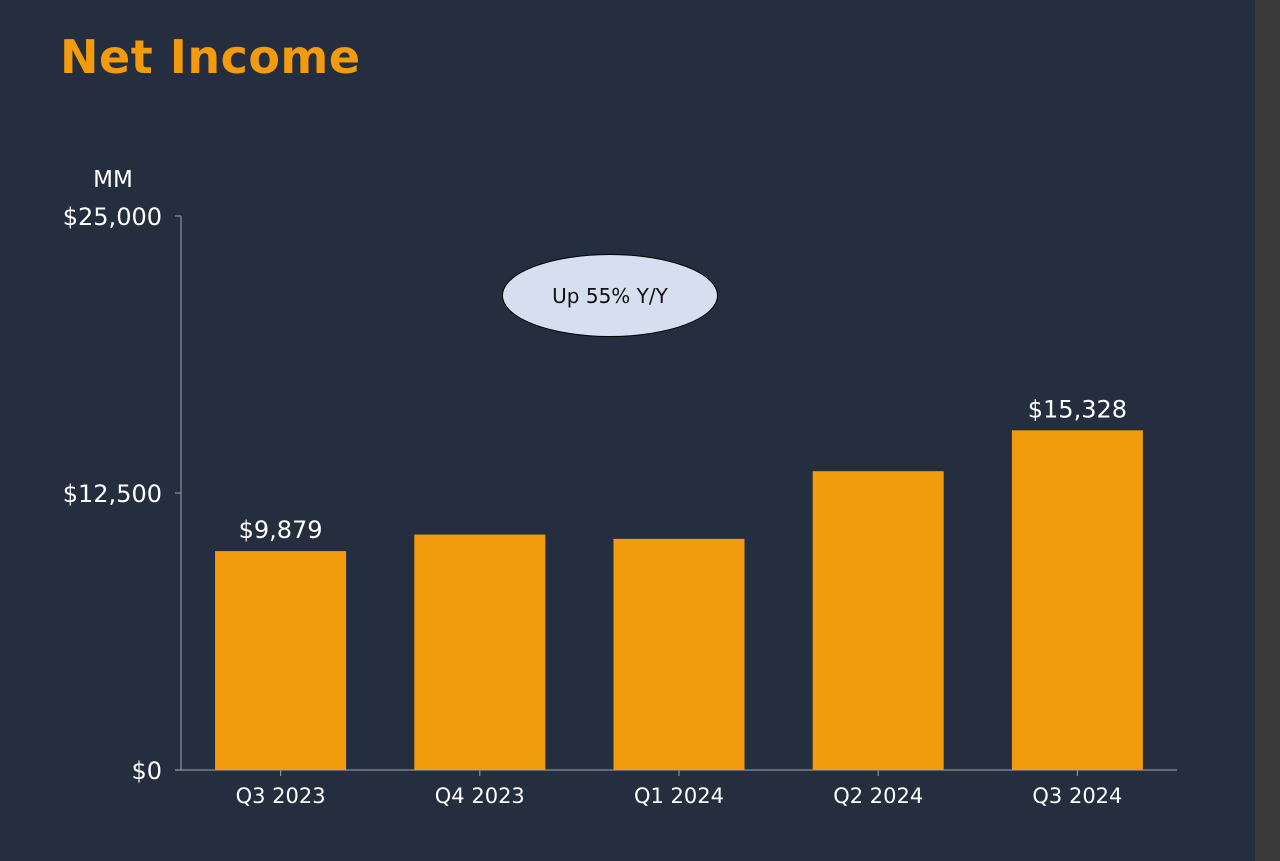 The width and height of the screenshot is (1280, 861). What do you see at coordinates (113, 180) in the screenshot?
I see `y-axis-unit-label: MM` at bounding box center [113, 180].